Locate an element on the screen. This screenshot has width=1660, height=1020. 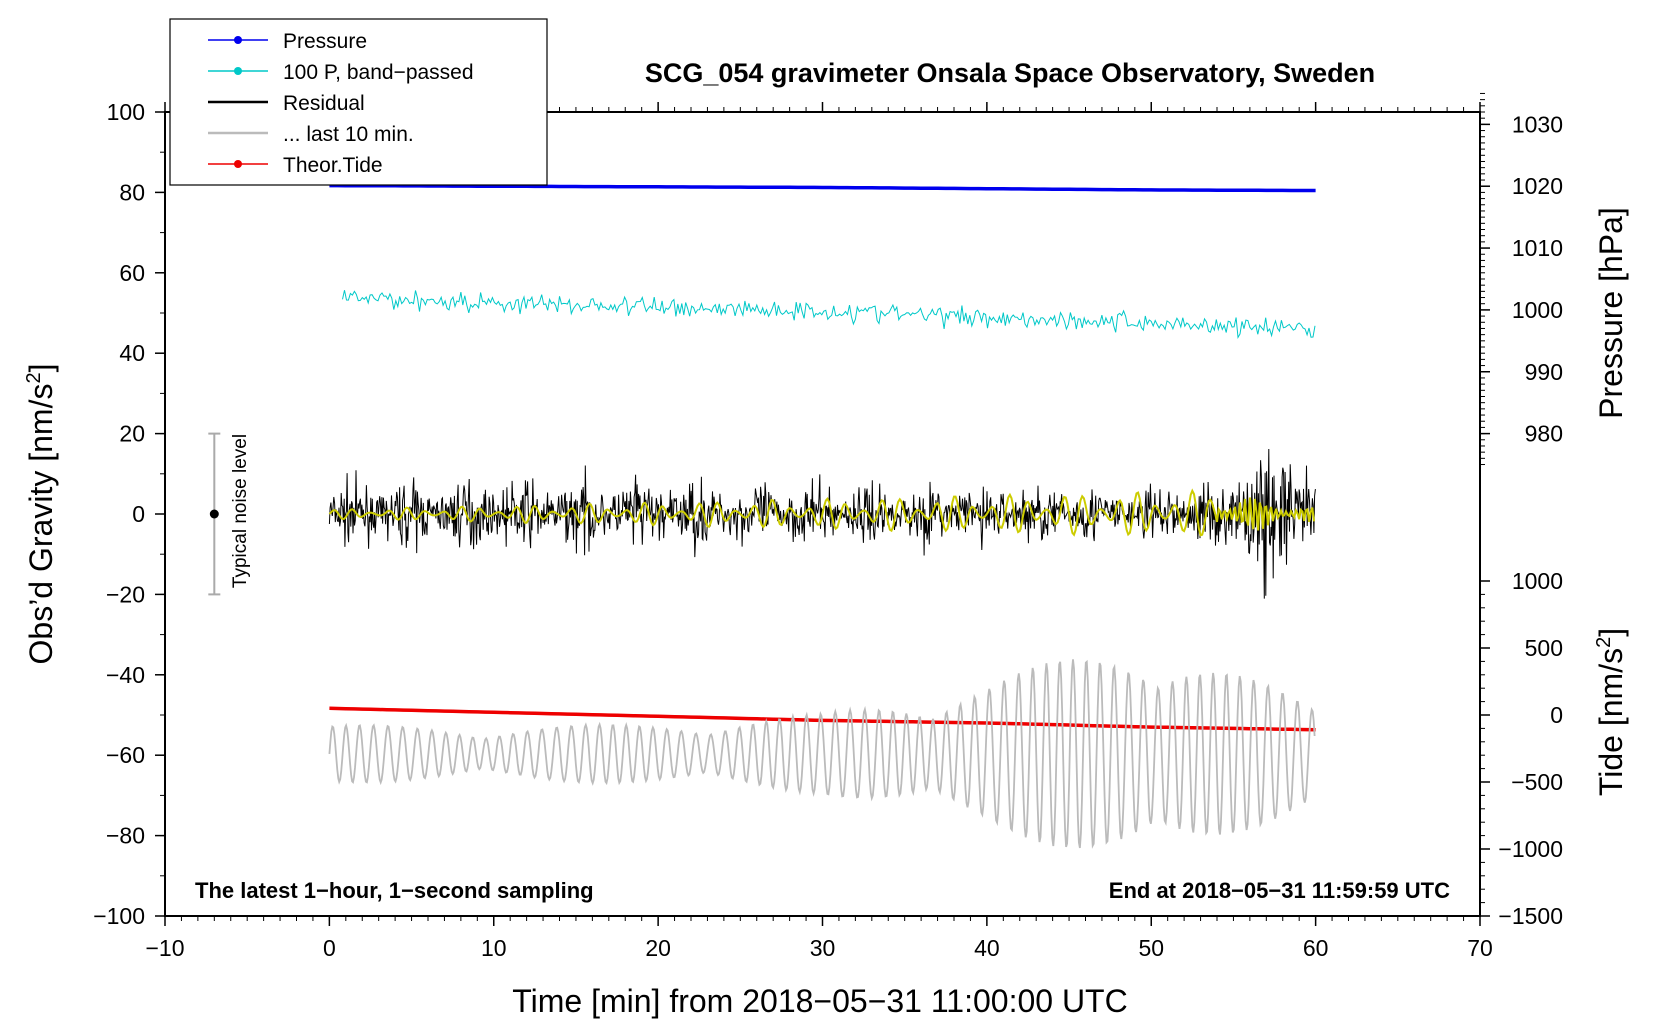
y-tick-label: 40 is located at coordinates (132, 353).